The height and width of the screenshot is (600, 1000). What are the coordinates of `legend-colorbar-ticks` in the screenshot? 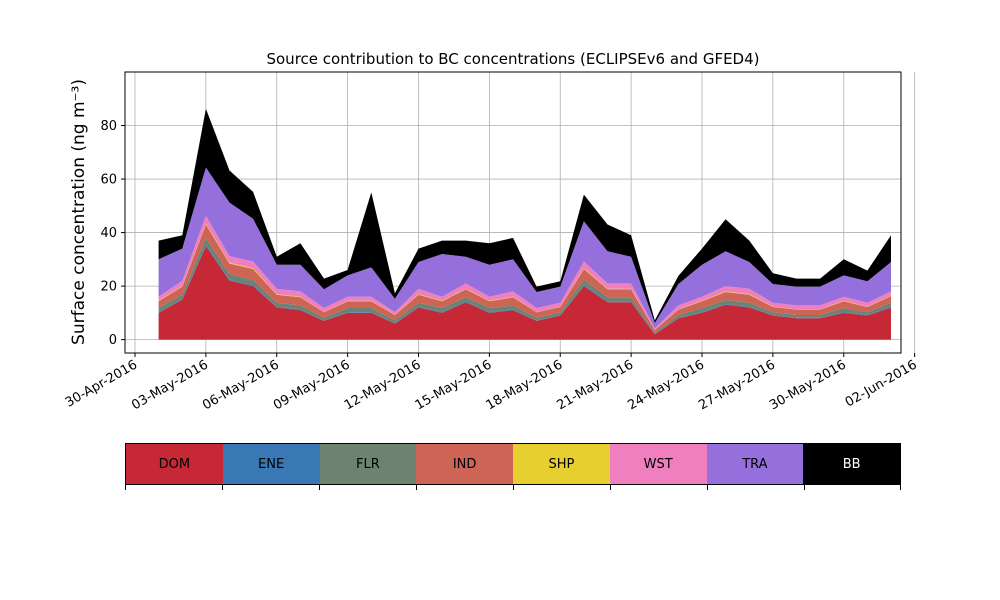 It's located at (513, 488).